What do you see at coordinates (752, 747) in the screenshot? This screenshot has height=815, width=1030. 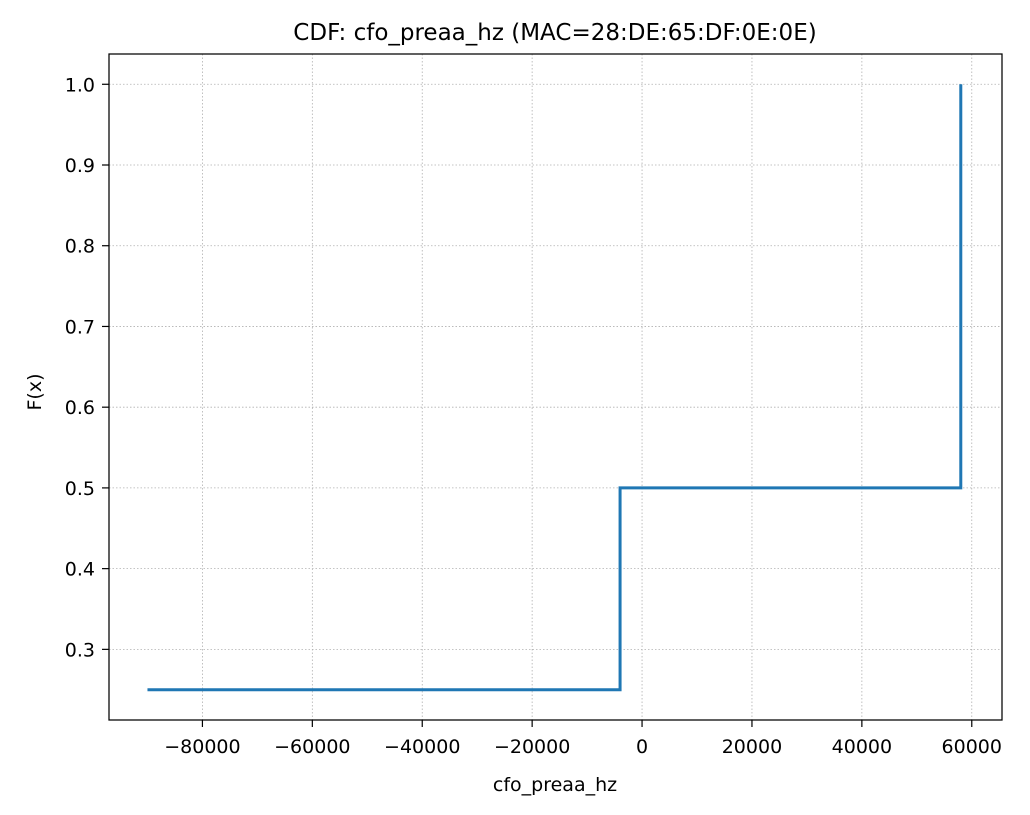 I see `x-tick-label: 20000` at bounding box center [752, 747].